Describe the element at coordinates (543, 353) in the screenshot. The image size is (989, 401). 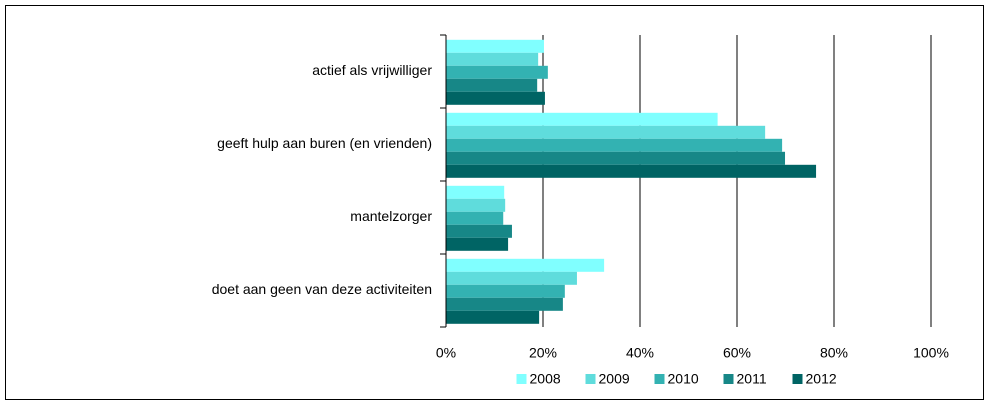
I see `x-tick-label: 20%` at that location.